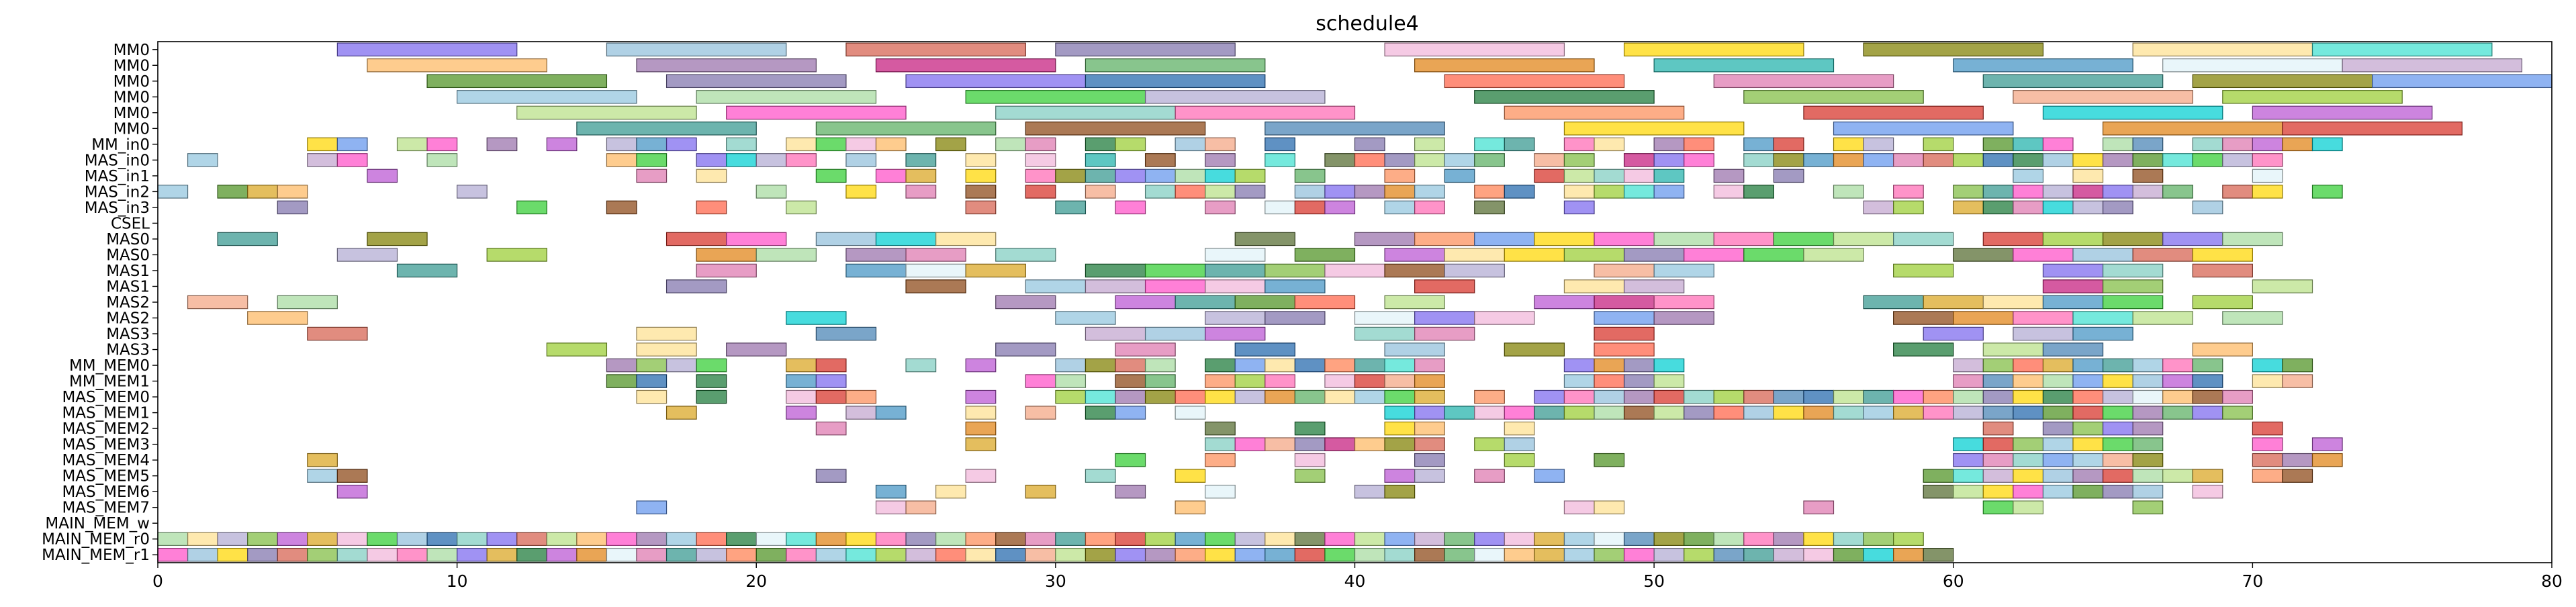  What do you see at coordinates (117, 160) in the screenshot?
I see `y-tick-label: MAS_in0` at bounding box center [117, 160].